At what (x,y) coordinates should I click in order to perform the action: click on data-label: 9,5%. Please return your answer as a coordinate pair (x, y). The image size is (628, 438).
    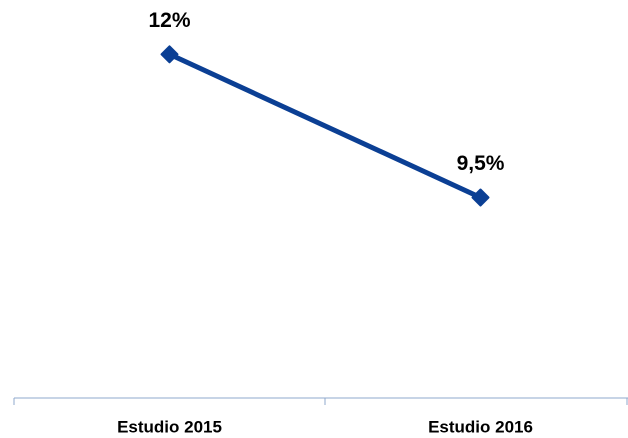
    Looking at the image, I should click on (481, 163).